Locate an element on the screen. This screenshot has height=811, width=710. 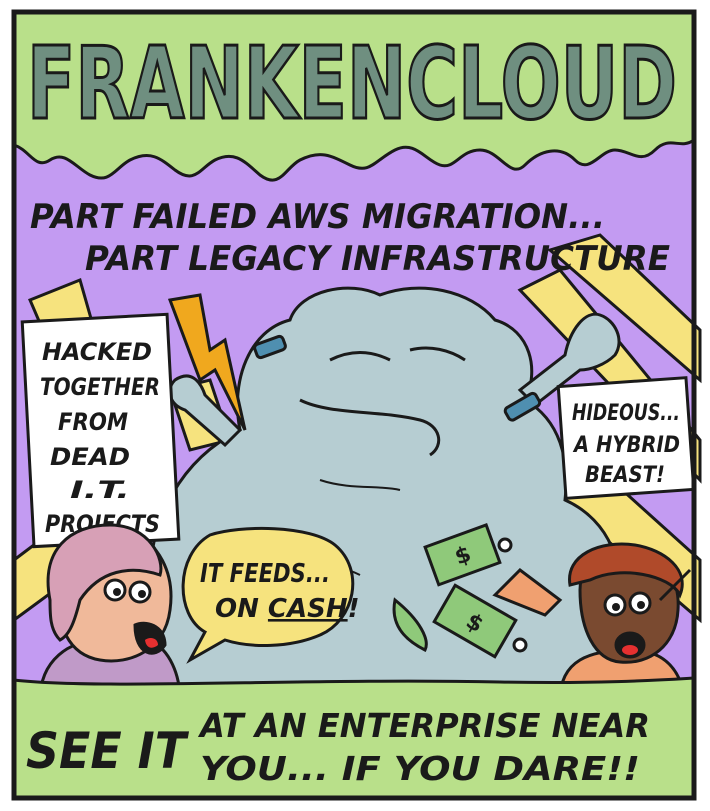
left-sign-line-5: I.T. is located at coordinates (100, 490).